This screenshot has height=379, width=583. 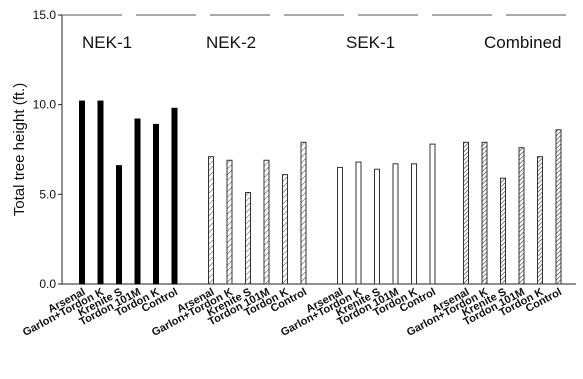 What do you see at coordinates (47, 284) in the screenshot?
I see `y-tick-label: 0.0` at bounding box center [47, 284].